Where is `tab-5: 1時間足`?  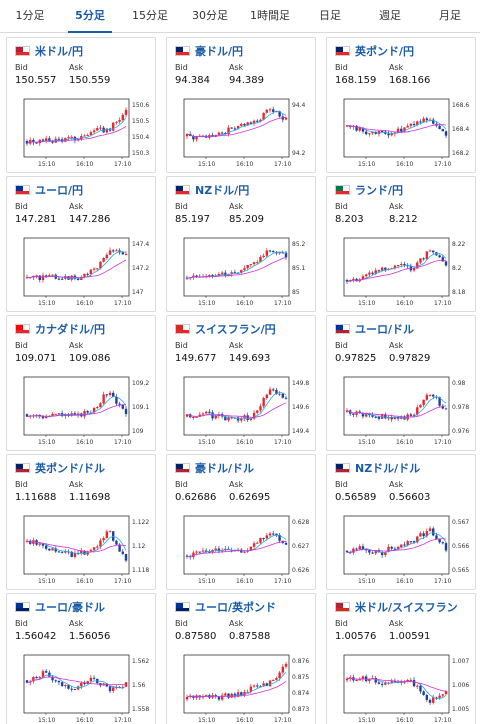 tab-5: 1時間足 is located at coordinates (270, 15).